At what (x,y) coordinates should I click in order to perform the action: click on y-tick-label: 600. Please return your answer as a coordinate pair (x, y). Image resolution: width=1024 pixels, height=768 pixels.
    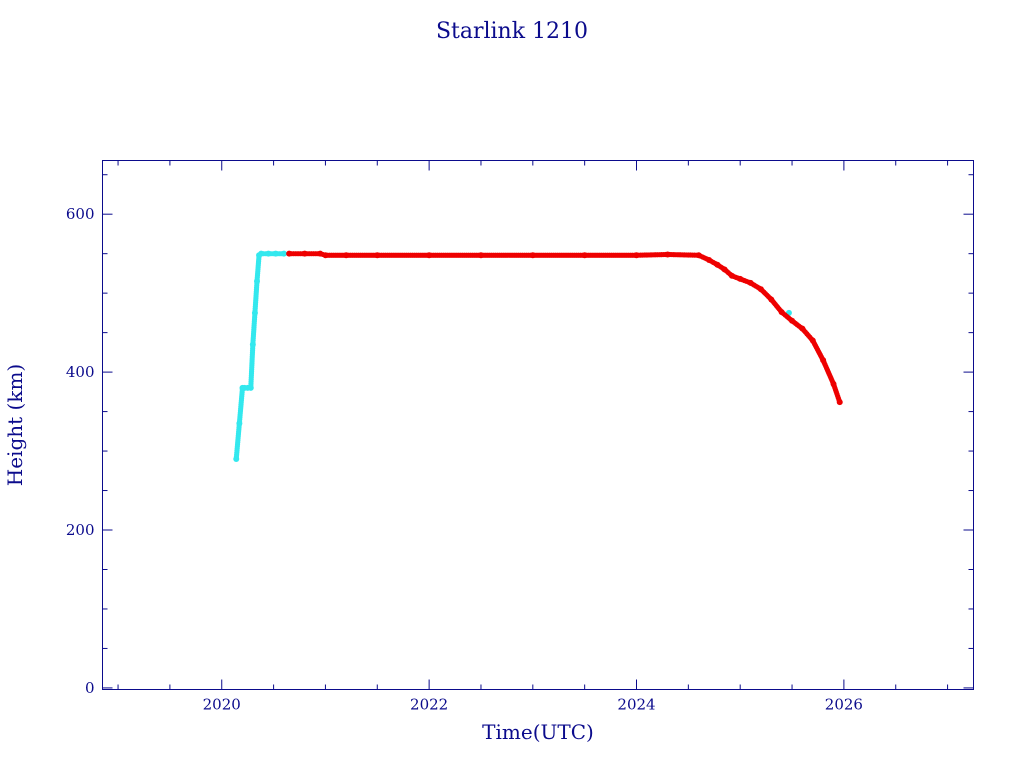
    Looking at the image, I should click on (80, 214).